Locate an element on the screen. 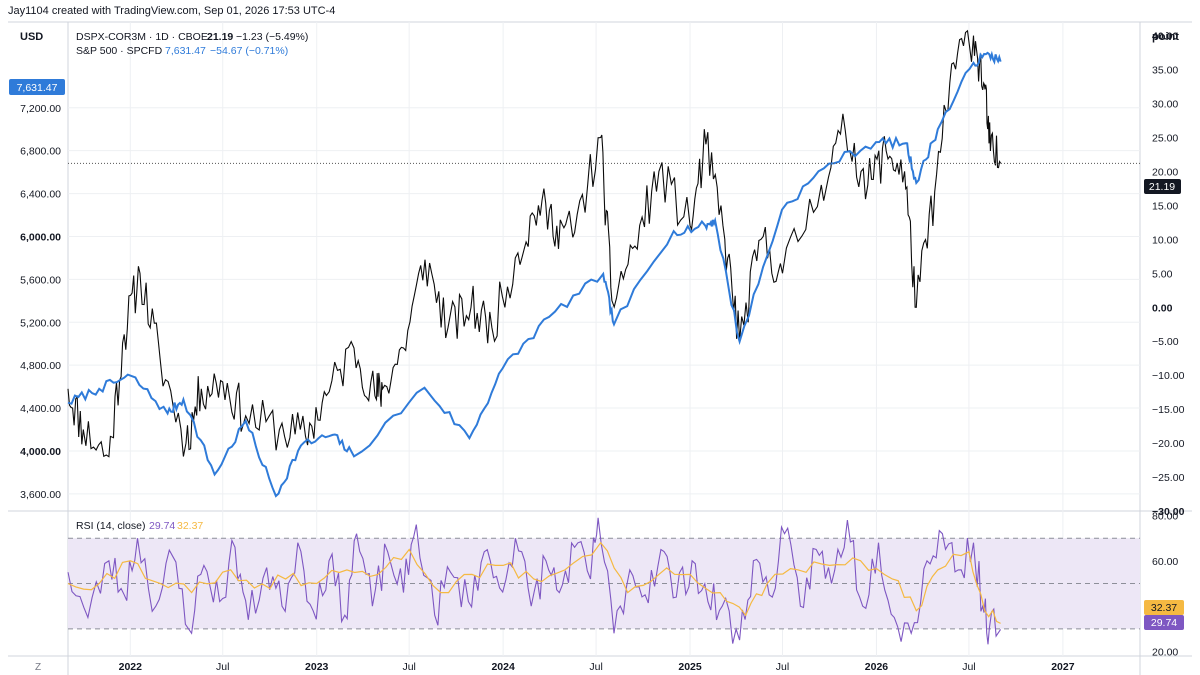 This screenshot has height=675, width=1200. badge-dspx-last: 21.19 is located at coordinates (1162, 186).